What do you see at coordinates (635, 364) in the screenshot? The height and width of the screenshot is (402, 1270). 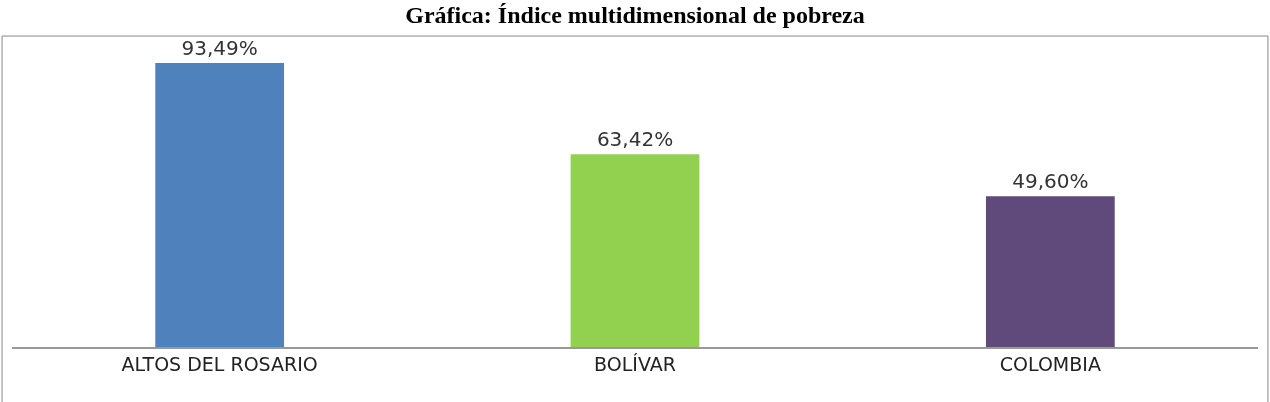 I see `x-tick-label: BOLÍVAR` at bounding box center [635, 364].